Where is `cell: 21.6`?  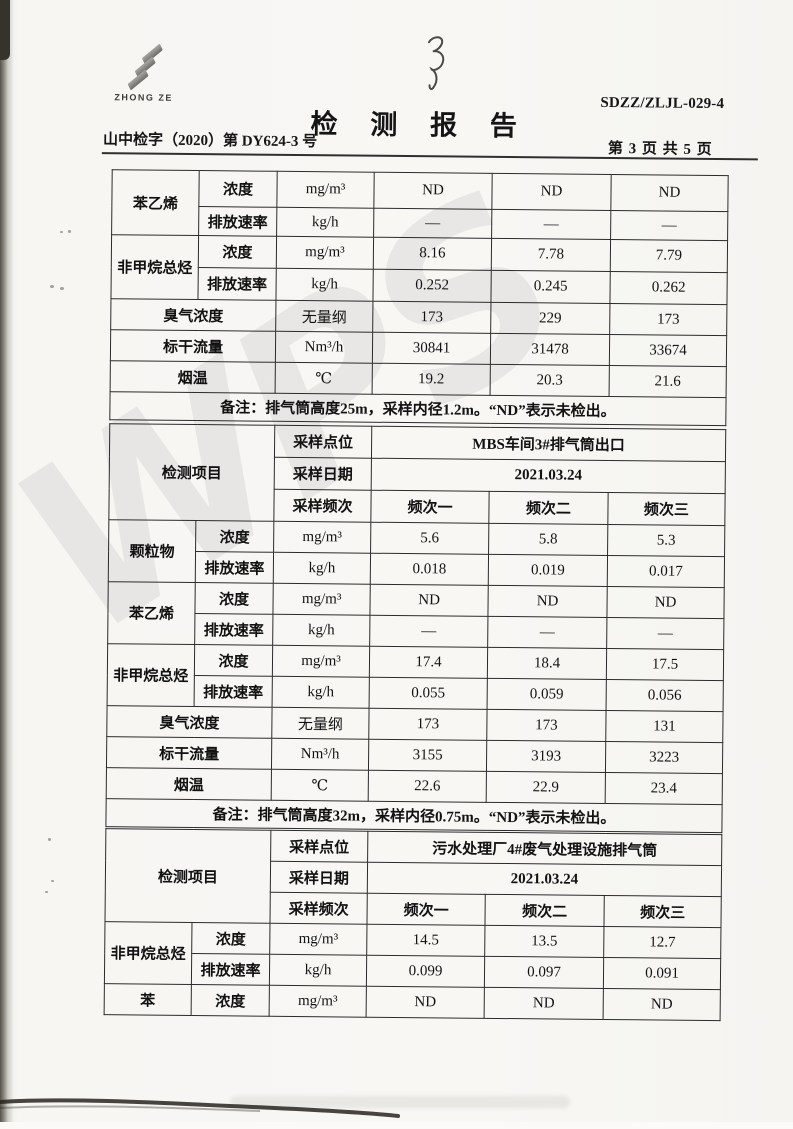 cell: 21.6 is located at coordinates (668, 381).